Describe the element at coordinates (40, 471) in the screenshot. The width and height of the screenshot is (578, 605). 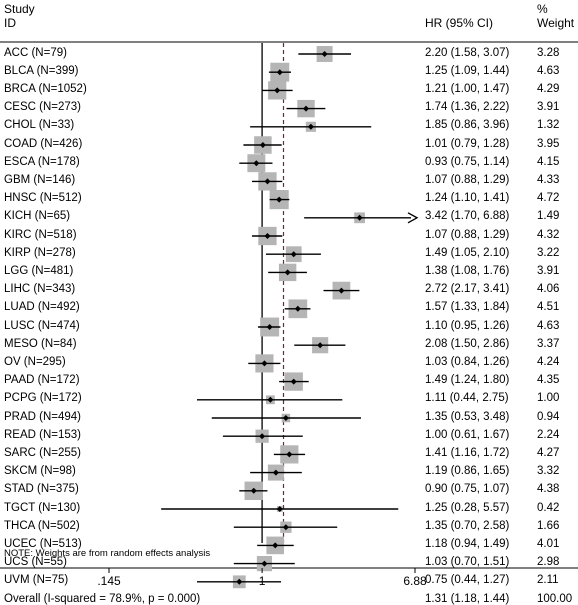
I see `study-label: SKCM (N=98)` at that location.